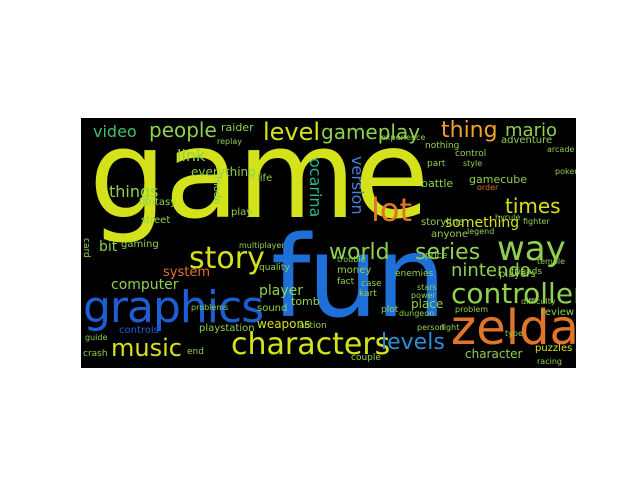 This screenshot has height=480, width=640. What do you see at coordinates (95, 354) in the screenshot?
I see `word-crash: crash` at bounding box center [95, 354].